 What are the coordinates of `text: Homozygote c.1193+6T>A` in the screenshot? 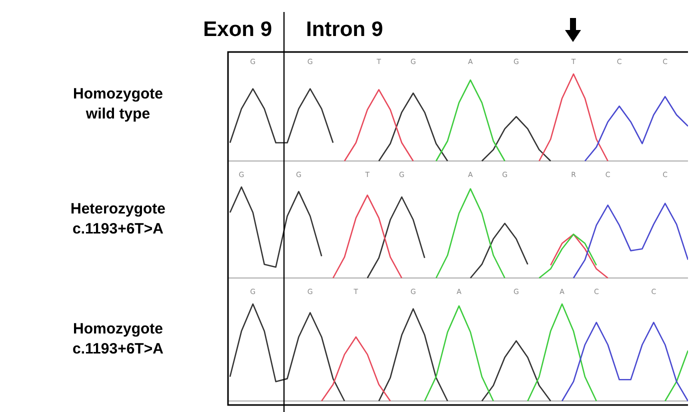 It's located at (118, 339).